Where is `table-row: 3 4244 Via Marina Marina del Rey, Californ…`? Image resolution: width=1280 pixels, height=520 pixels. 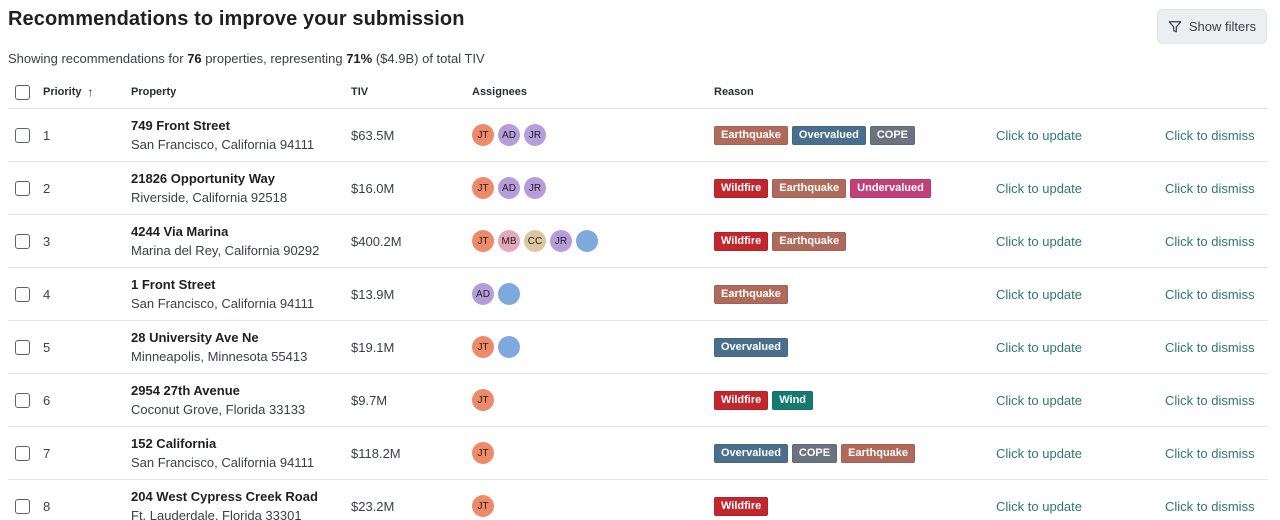
table-row: 3 4244 Via Marina Marina del Rey, Californ… is located at coordinates (638, 241).